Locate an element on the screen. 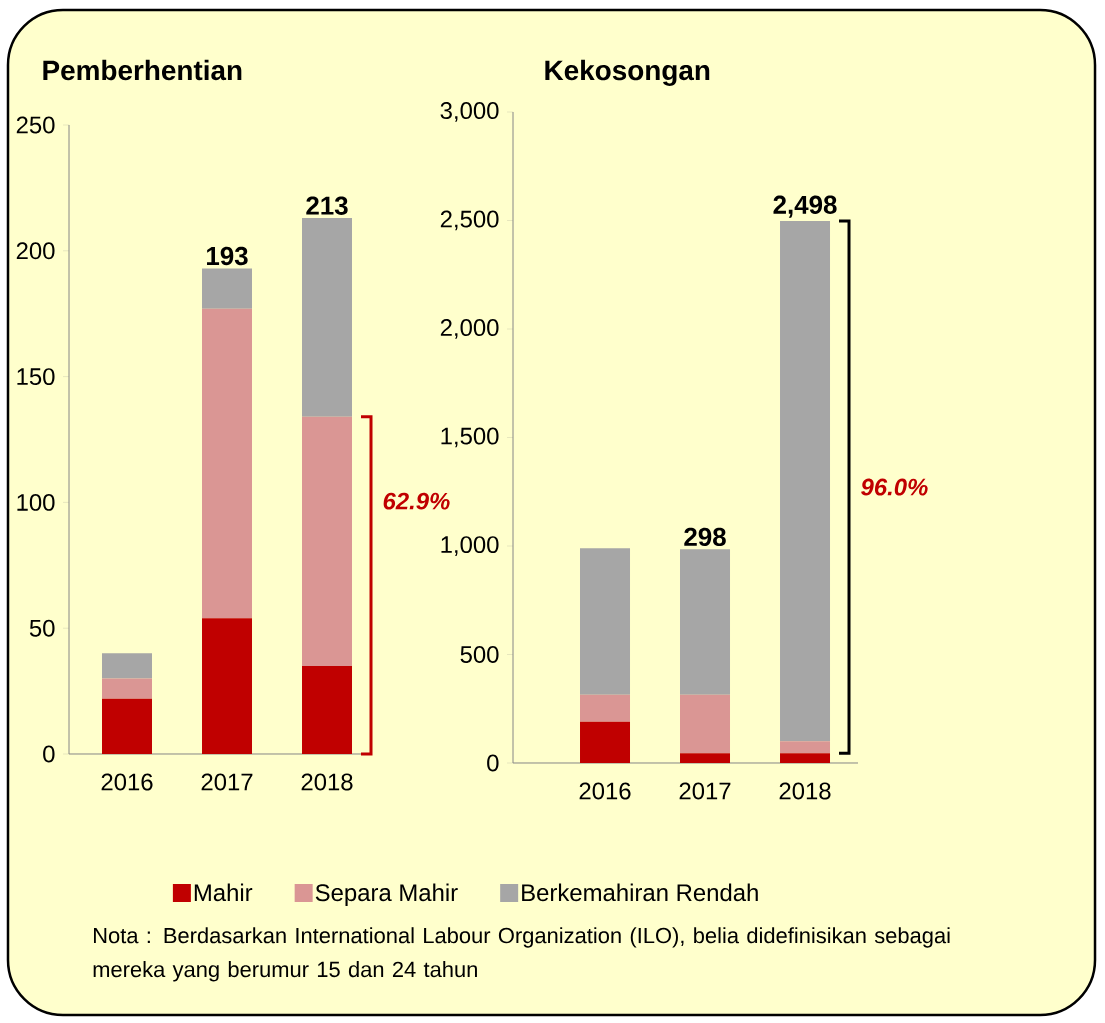  legend-label: Separa Mahir is located at coordinates (386, 894).